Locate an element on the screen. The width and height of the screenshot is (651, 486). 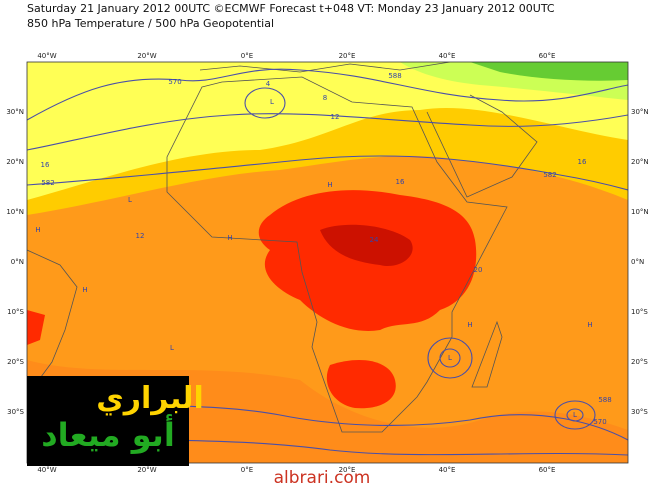
logo-line1: البراري is located at coordinates (150, 398).